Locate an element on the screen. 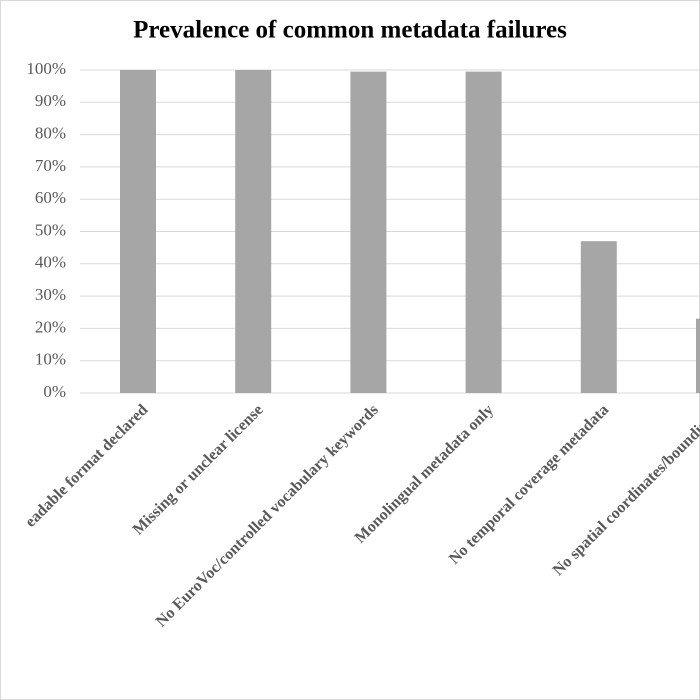  y-tick-label: 20% is located at coordinates (50, 326).